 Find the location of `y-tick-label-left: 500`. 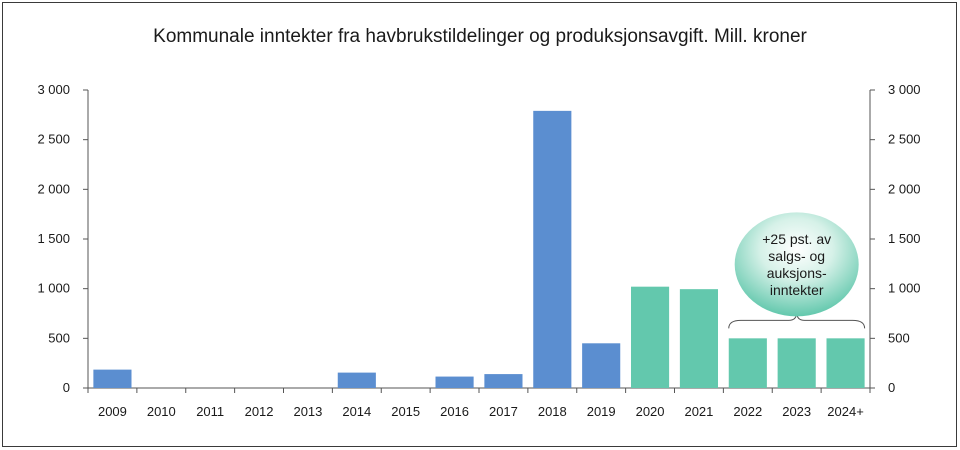

y-tick-label-left: 500 is located at coordinates (59, 337).